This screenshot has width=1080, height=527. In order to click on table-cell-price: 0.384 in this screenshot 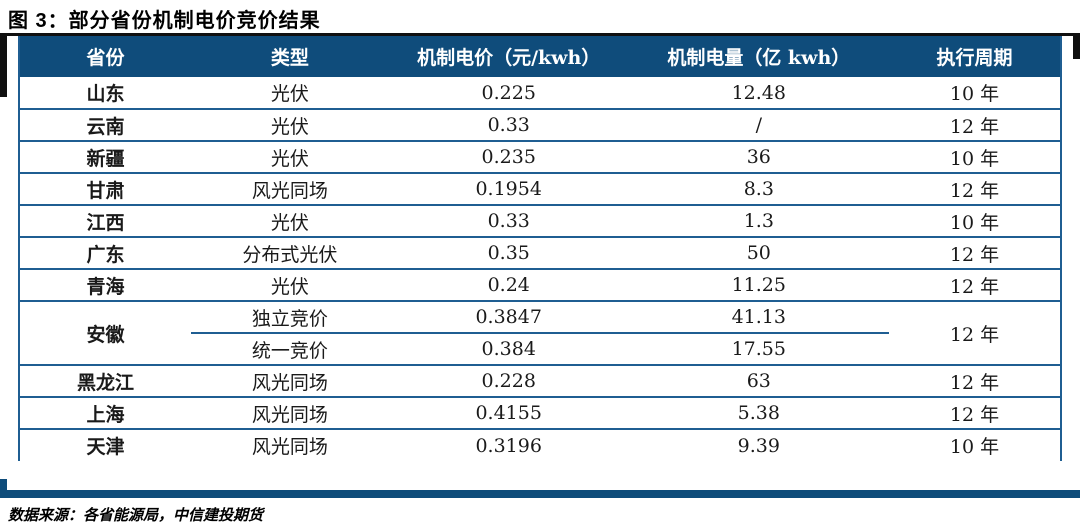, I will do `click(508, 349)`.